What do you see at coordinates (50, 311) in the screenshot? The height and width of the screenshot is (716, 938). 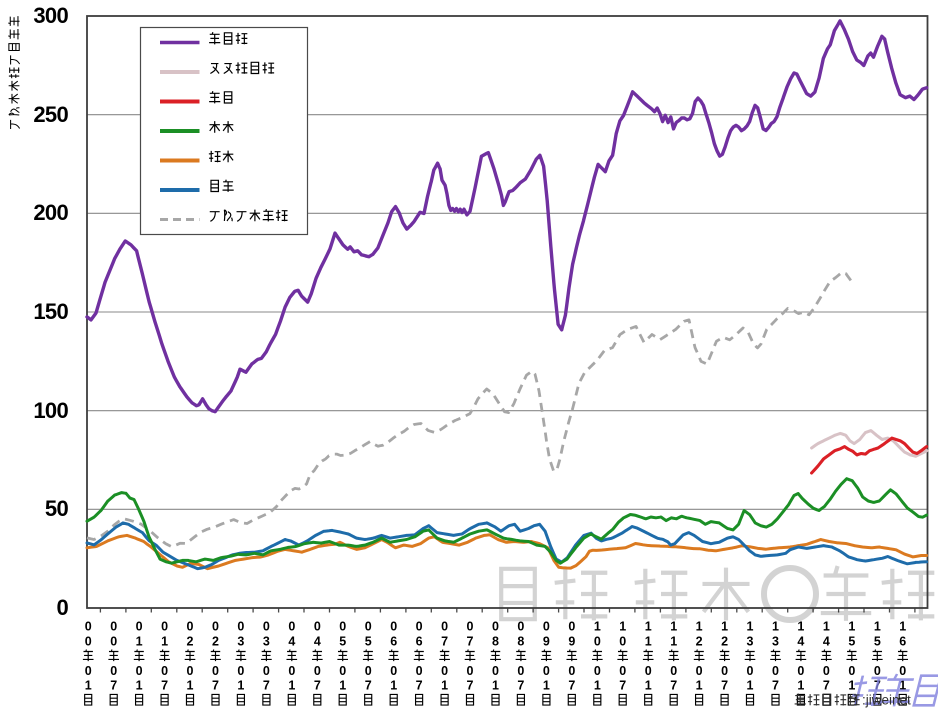 I see `svg-text: 150` at bounding box center [50, 311].